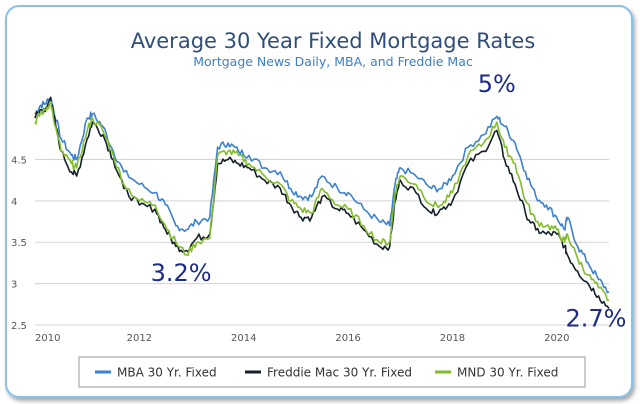  I want to click on x-tick-label: 2014, so click(243, 338).